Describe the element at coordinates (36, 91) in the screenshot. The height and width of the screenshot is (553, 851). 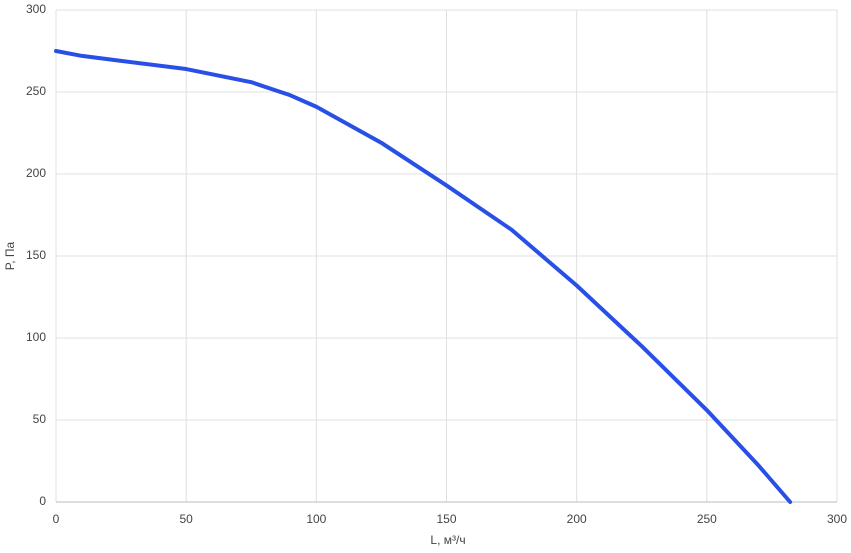
I see `y-tick-label: 250` at that location.